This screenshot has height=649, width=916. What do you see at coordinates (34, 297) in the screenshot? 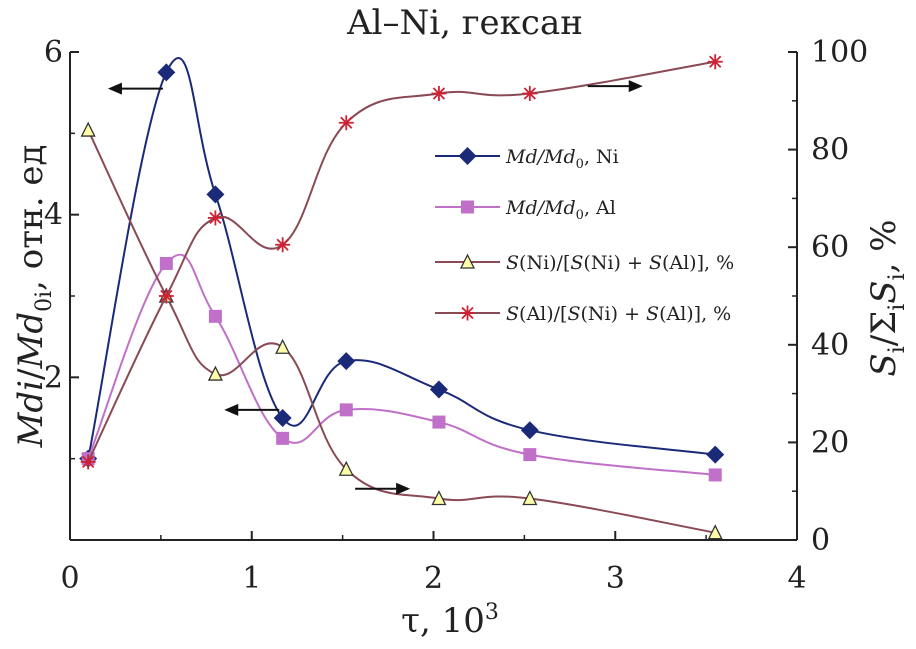
I see `y-left-axis-label: Mdi/Md0i, отн. ед` at bounding box center [34, 297].